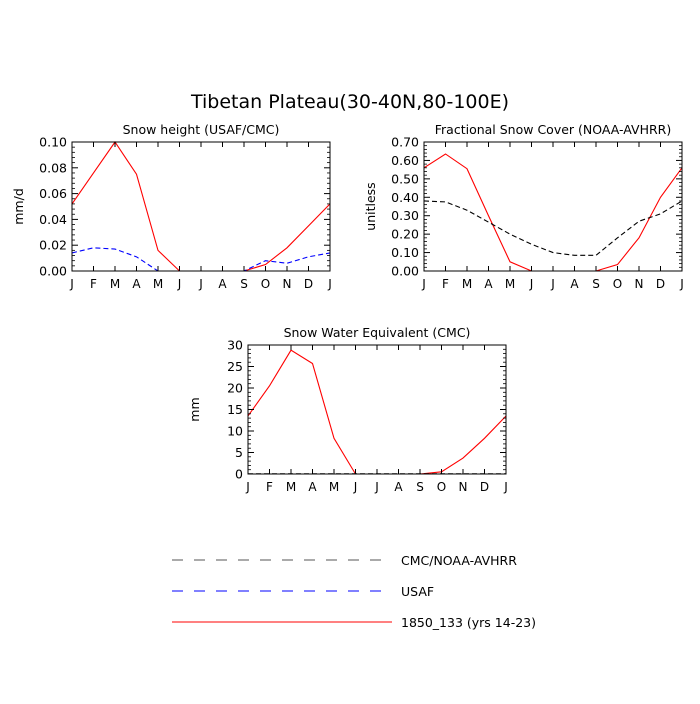  What do you see at coordinates (201, 259) in the screenshot?
I see `snow-height-series-usaf-line` at bounding box center [201, 259].